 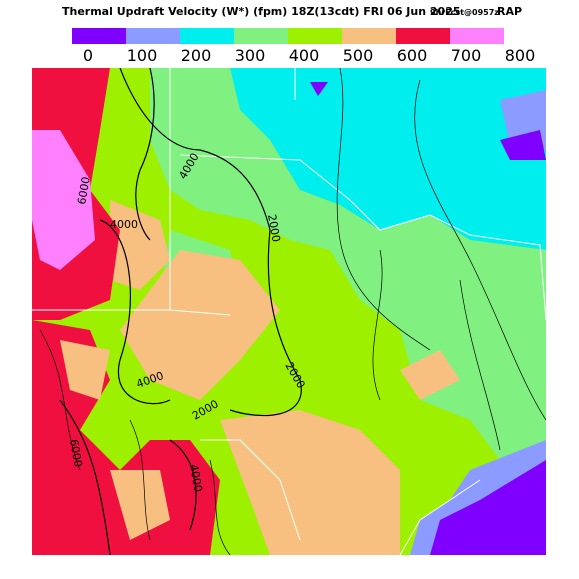 What do you see at coordinates (520, 55) in the screenshot?
I see `legend-label: 800` at bounding box center [520, 55].